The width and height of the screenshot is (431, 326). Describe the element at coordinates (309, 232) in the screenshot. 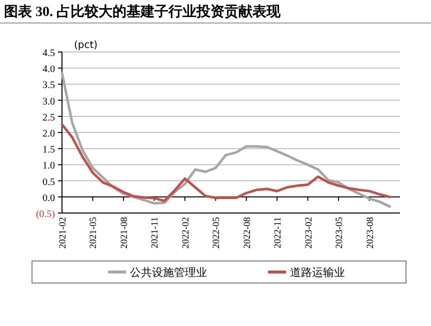

I see `x-tick-label: 2023-02` at that location.